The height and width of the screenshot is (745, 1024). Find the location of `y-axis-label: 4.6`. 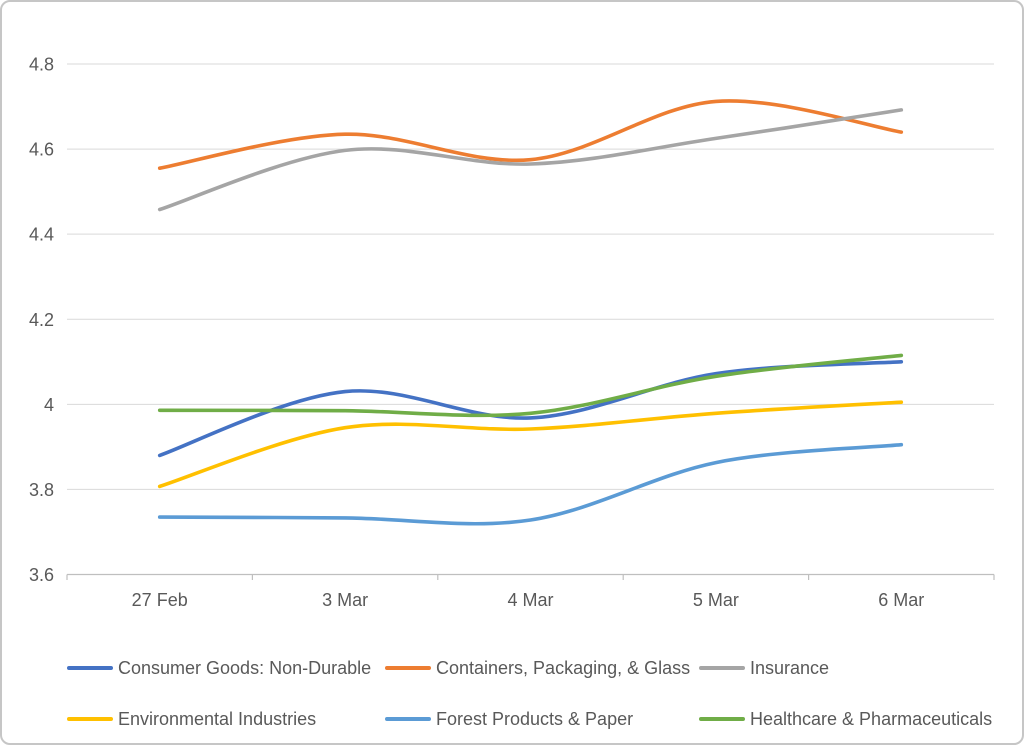

y-axis-label: 4.6 is located at coordinates (41, 150).